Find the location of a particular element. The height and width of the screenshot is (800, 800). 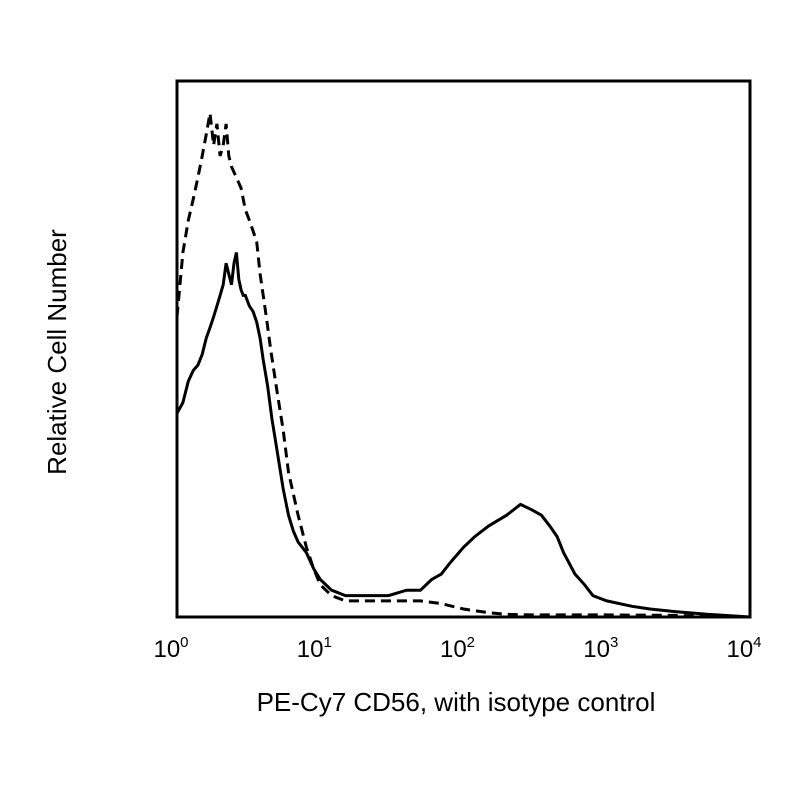

x-tick-label: 10⁴ is located at coordinates (743, 648).